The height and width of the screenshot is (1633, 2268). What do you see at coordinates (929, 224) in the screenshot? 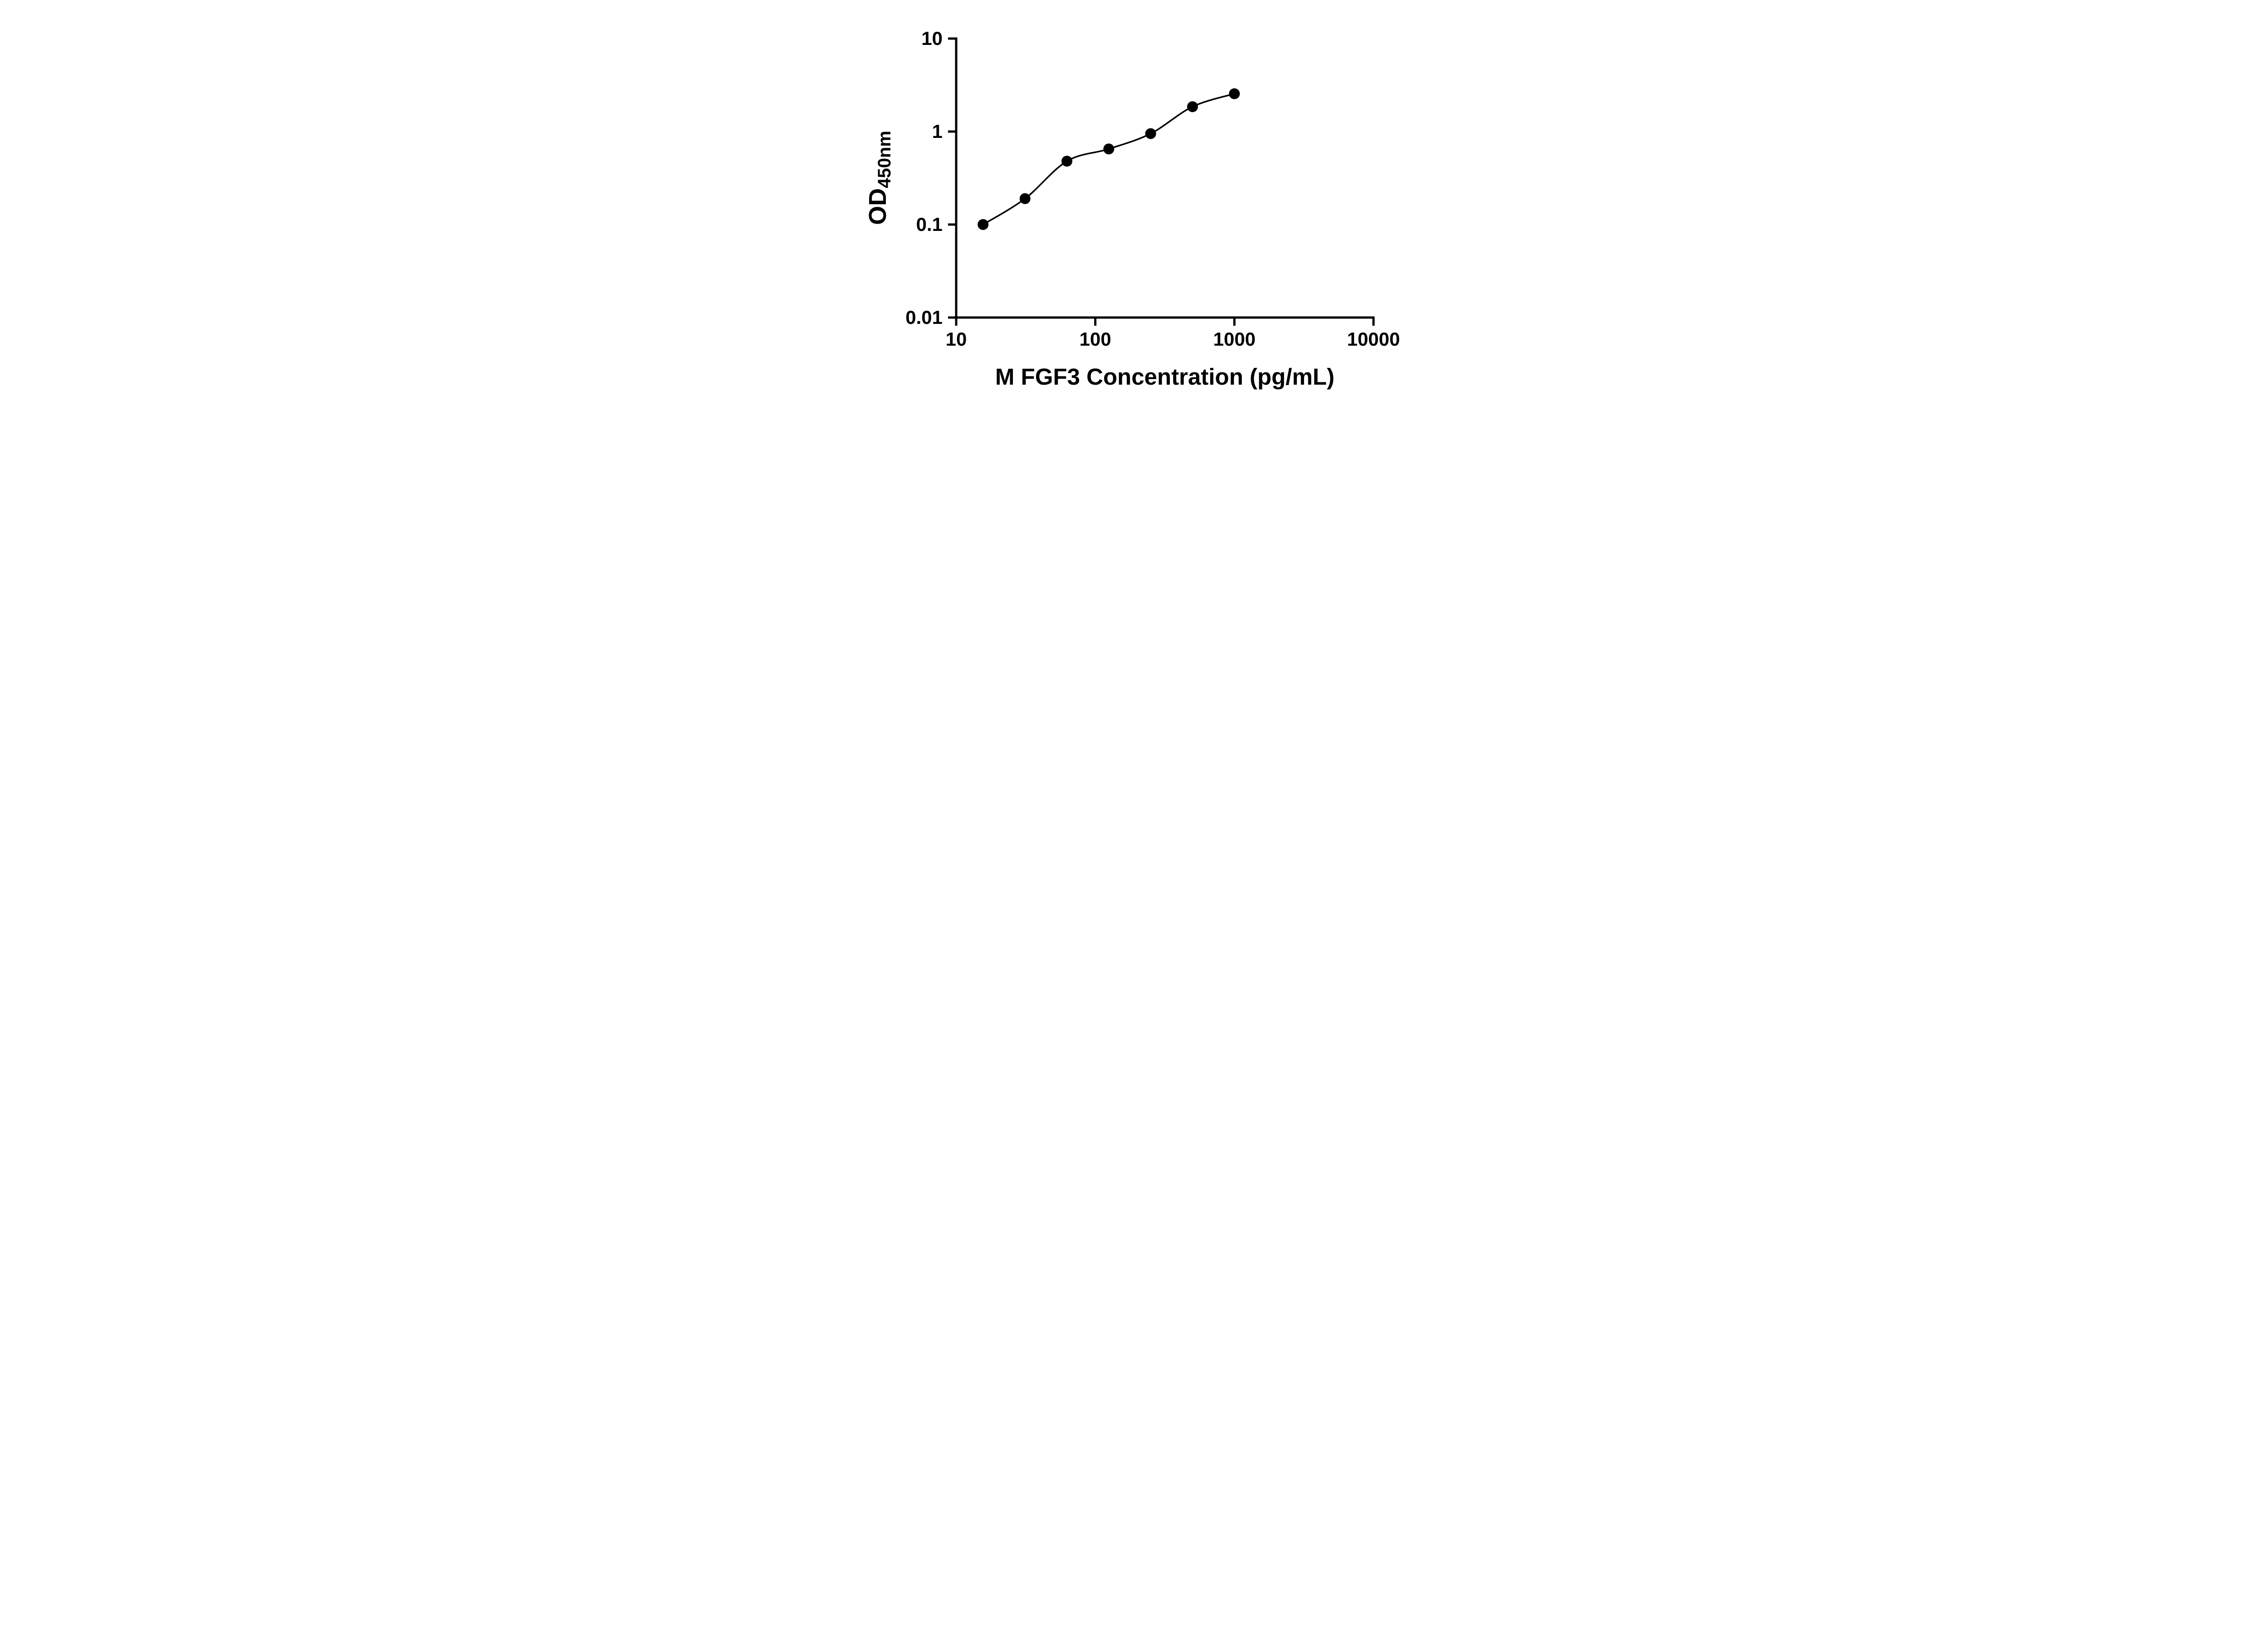
I see `y-tick-label: 0.1` at bounding box center [929, 224].